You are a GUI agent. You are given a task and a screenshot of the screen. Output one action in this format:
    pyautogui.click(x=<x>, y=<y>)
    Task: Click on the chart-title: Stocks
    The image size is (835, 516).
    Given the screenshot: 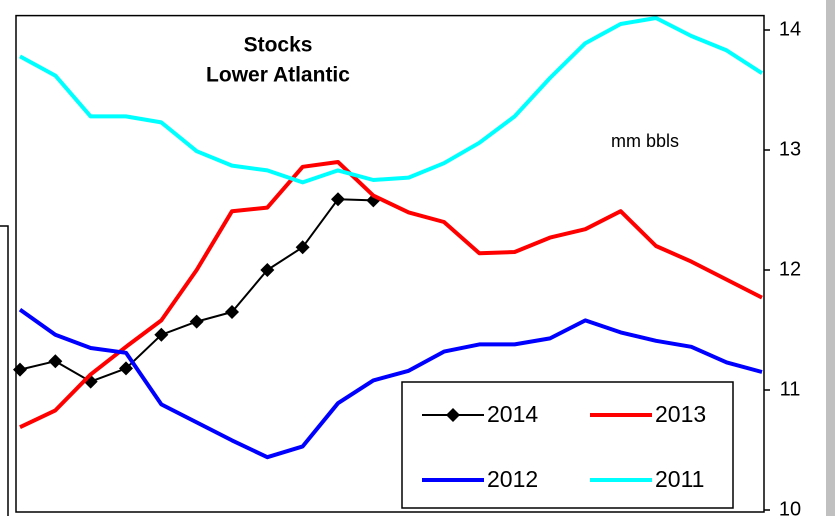 What is the action you would take?
    pyautogui.click(x=278, y=45)
    